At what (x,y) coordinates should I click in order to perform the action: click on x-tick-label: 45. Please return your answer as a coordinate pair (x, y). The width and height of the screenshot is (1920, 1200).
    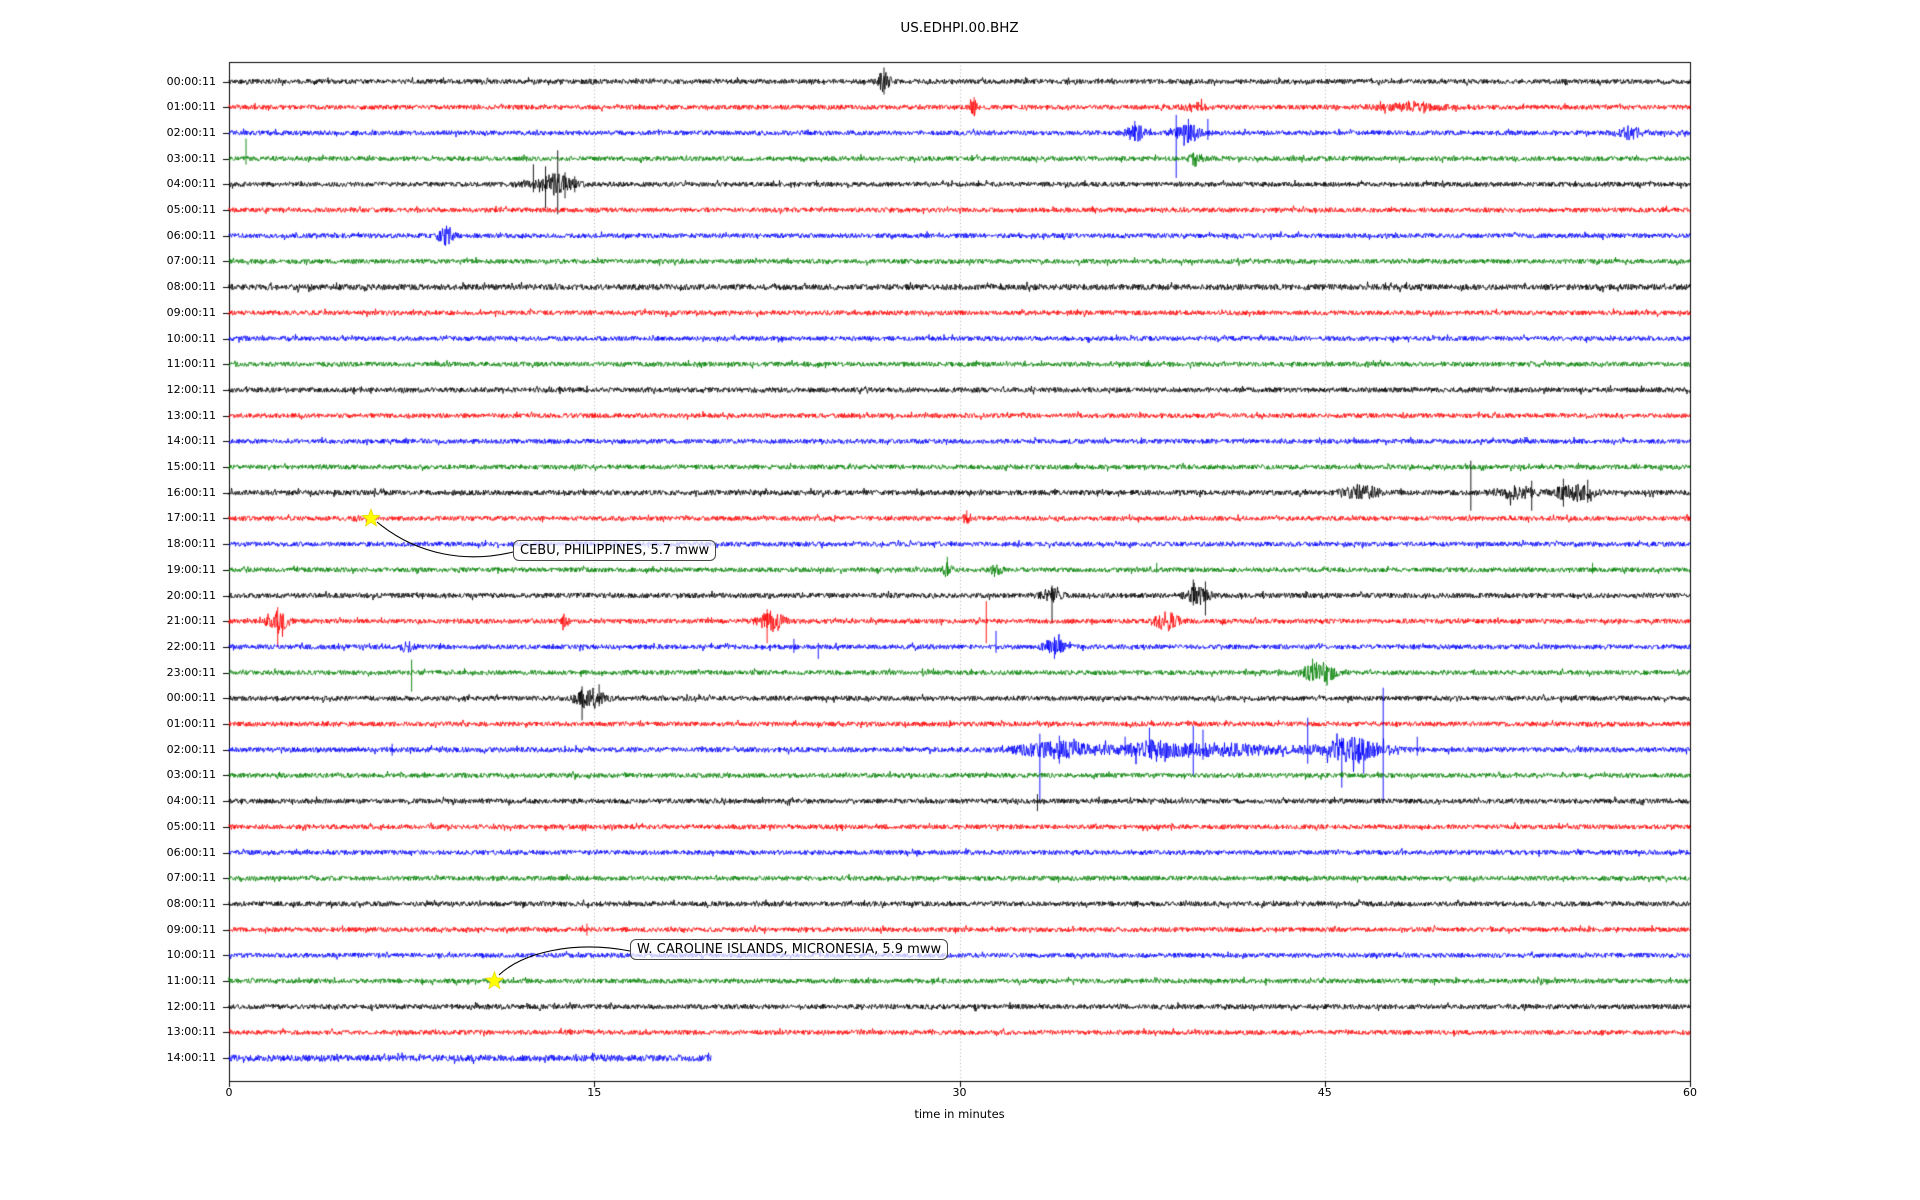
    Looking at the image, I should click on (1324, 1092).